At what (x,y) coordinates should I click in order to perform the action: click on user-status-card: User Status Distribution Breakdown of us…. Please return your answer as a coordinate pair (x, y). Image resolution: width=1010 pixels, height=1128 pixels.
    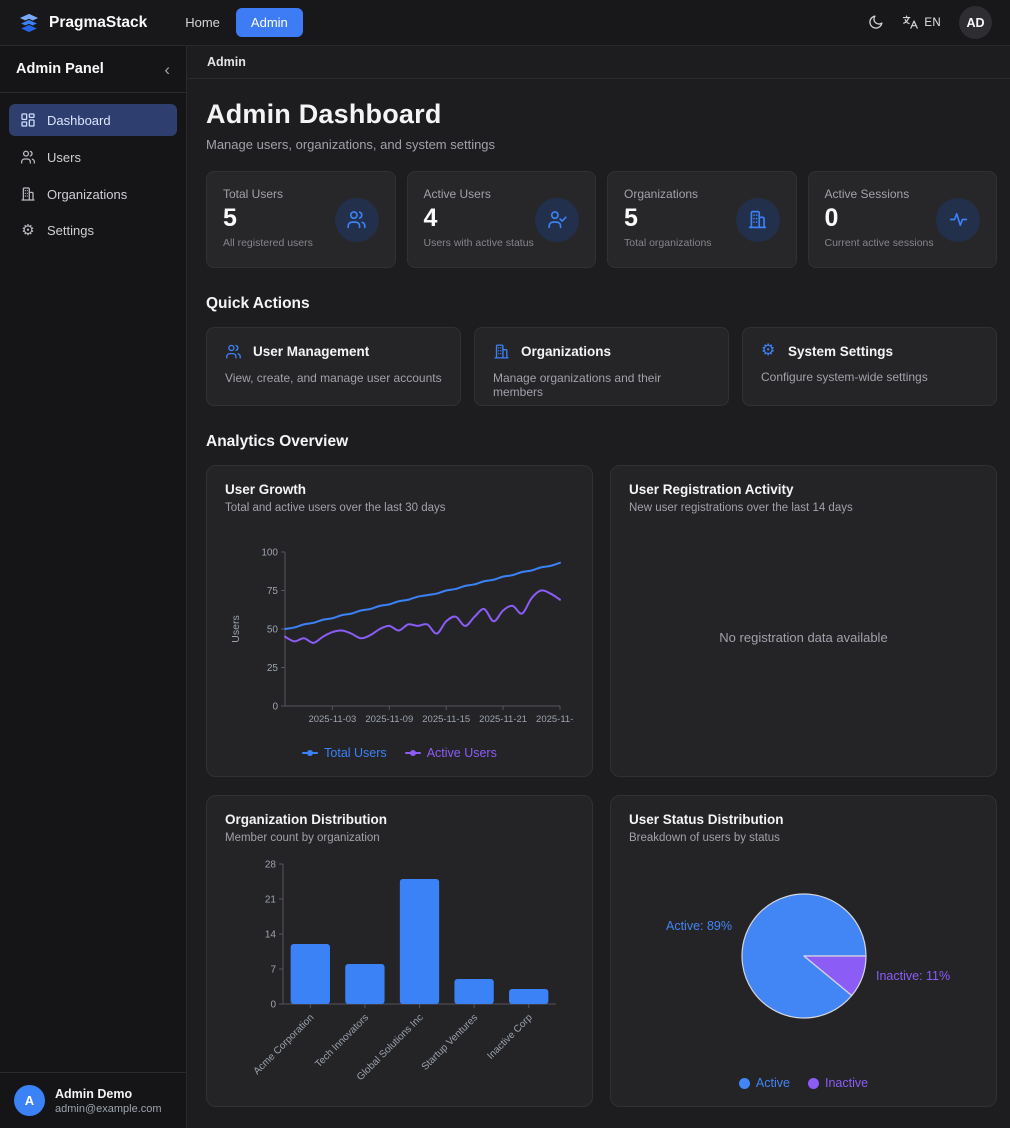
    Looking at the image, I should click on (803, 951).